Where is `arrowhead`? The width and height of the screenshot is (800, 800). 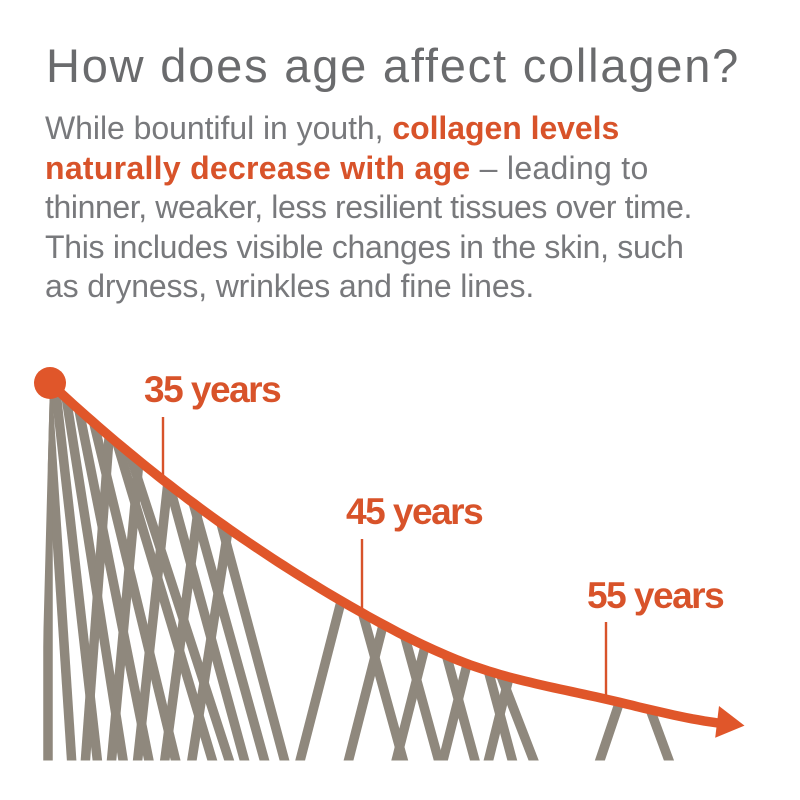 arrowhead is located at coordinates (730, 722).